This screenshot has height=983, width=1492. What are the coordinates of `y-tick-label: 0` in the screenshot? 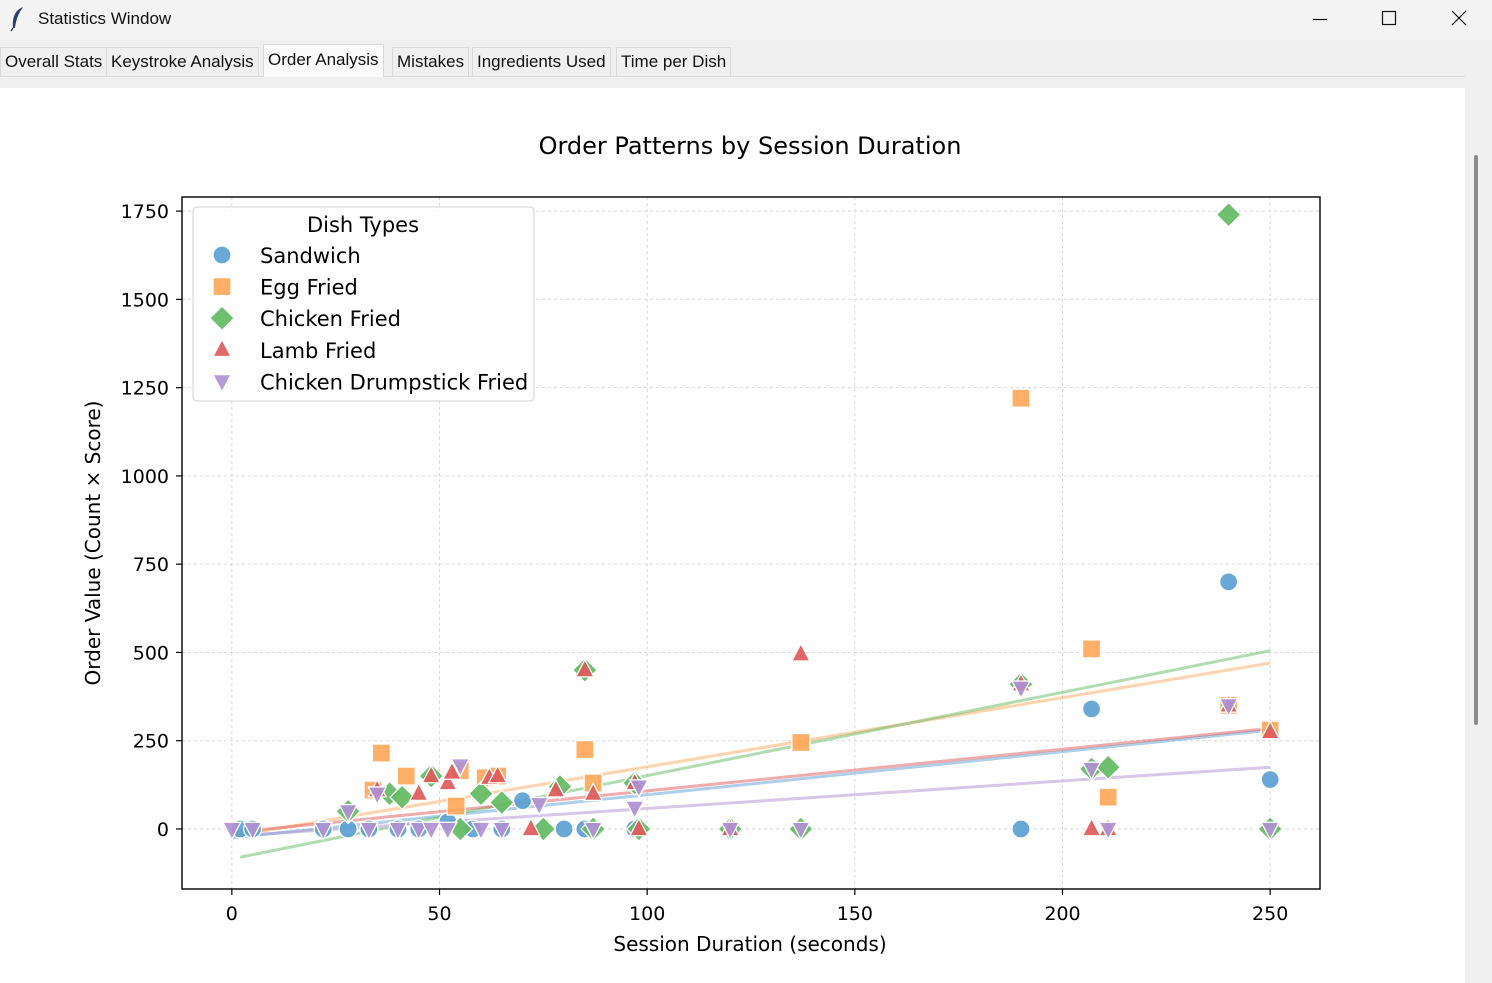 It's located at (163, 830).